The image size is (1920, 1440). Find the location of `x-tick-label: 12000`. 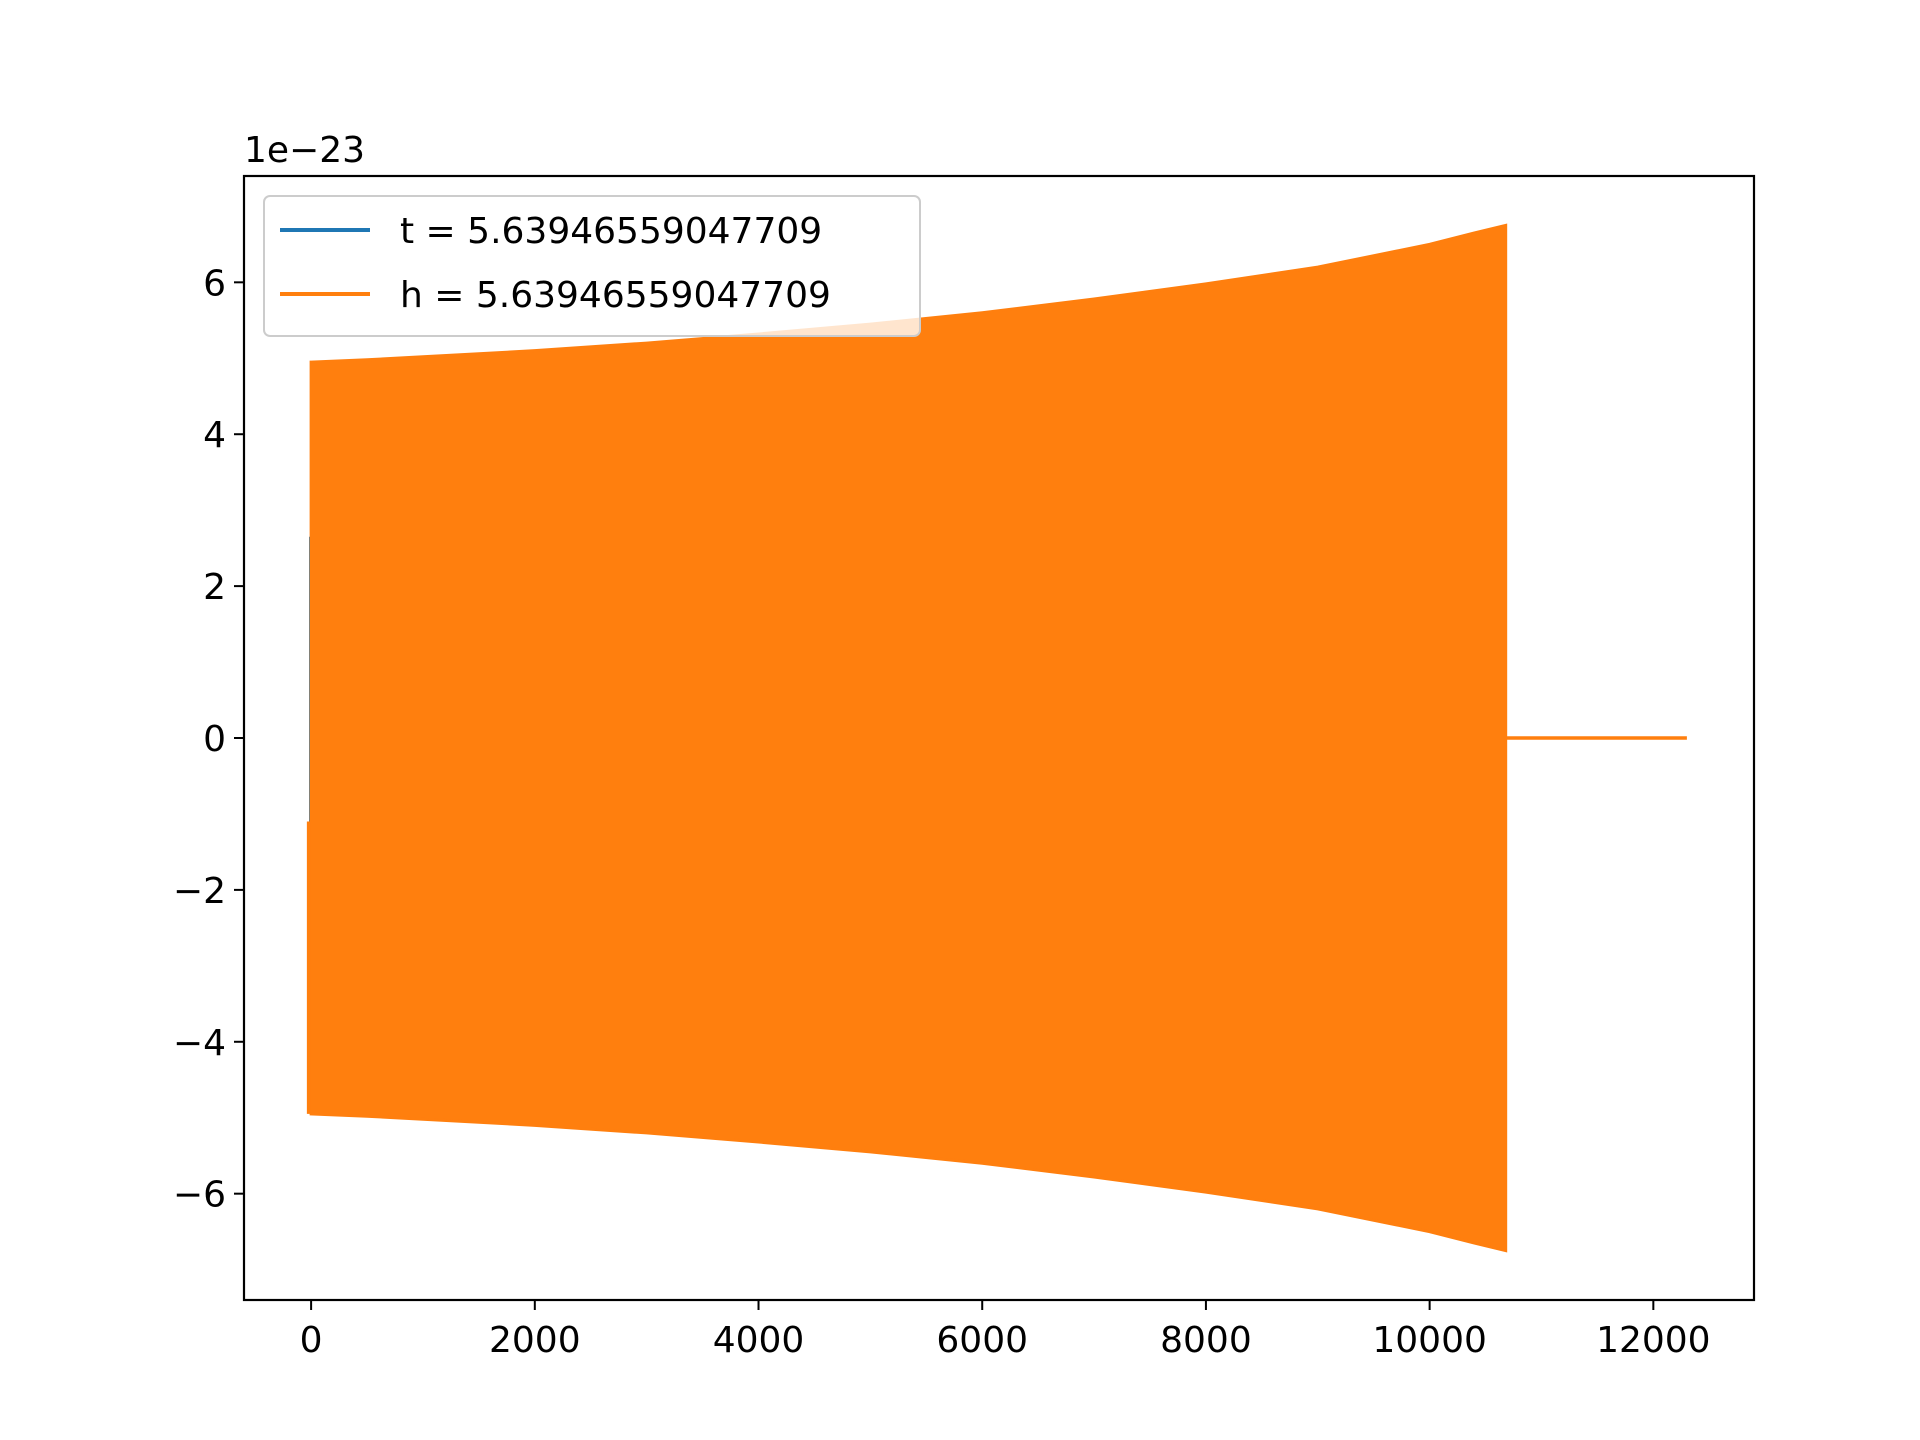

x-tick-label: 12000 is located at coordinates (1653, 1340).